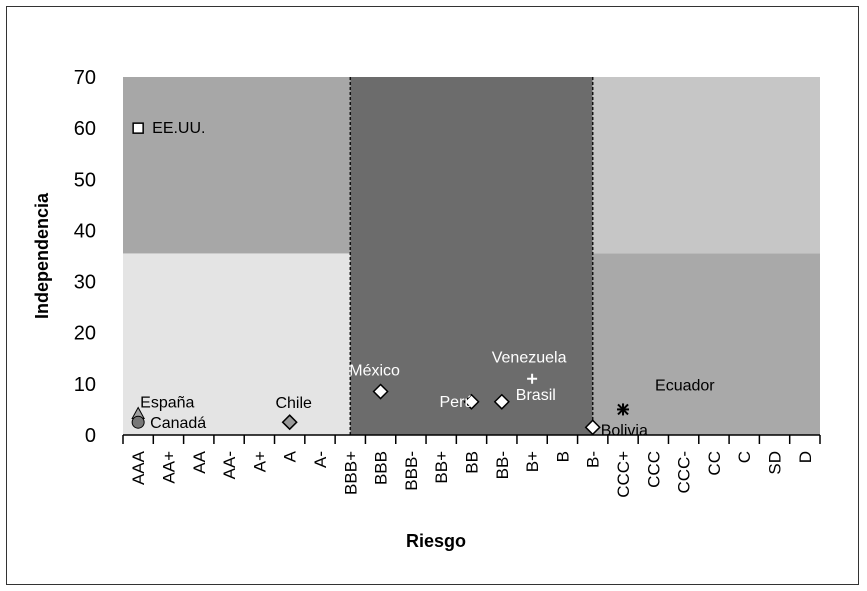  What do you see at coordinates (90, 436) in the screenshot?
I see `y-tick-label: 0` at bounding box center [90, 436].